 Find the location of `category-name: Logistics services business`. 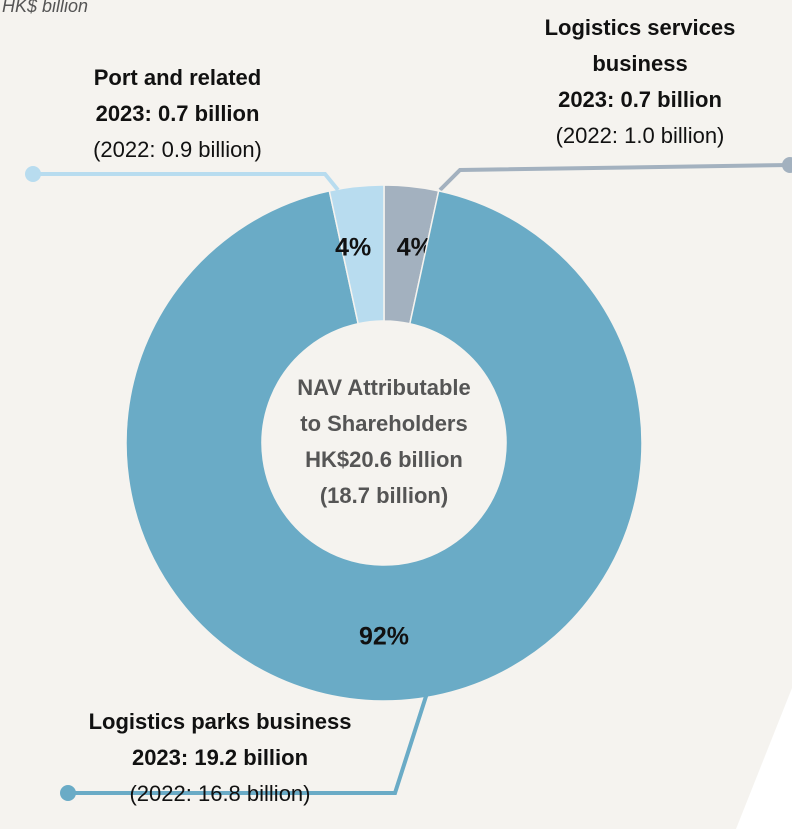

category-name: Logistics services business is located at coordinates (640, 45).